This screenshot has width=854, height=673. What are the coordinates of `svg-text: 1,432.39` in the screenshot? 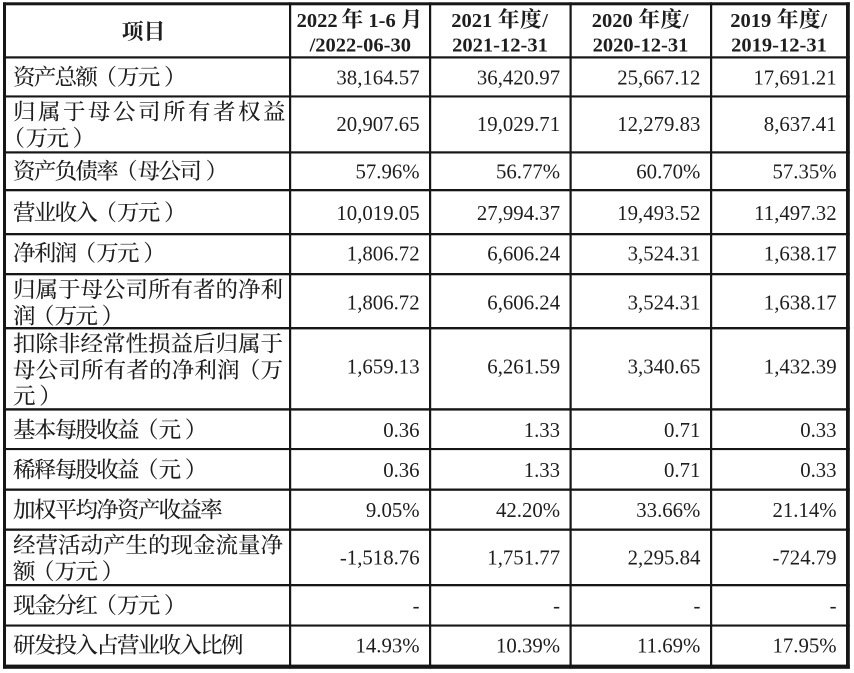 It's located at (800, 366).